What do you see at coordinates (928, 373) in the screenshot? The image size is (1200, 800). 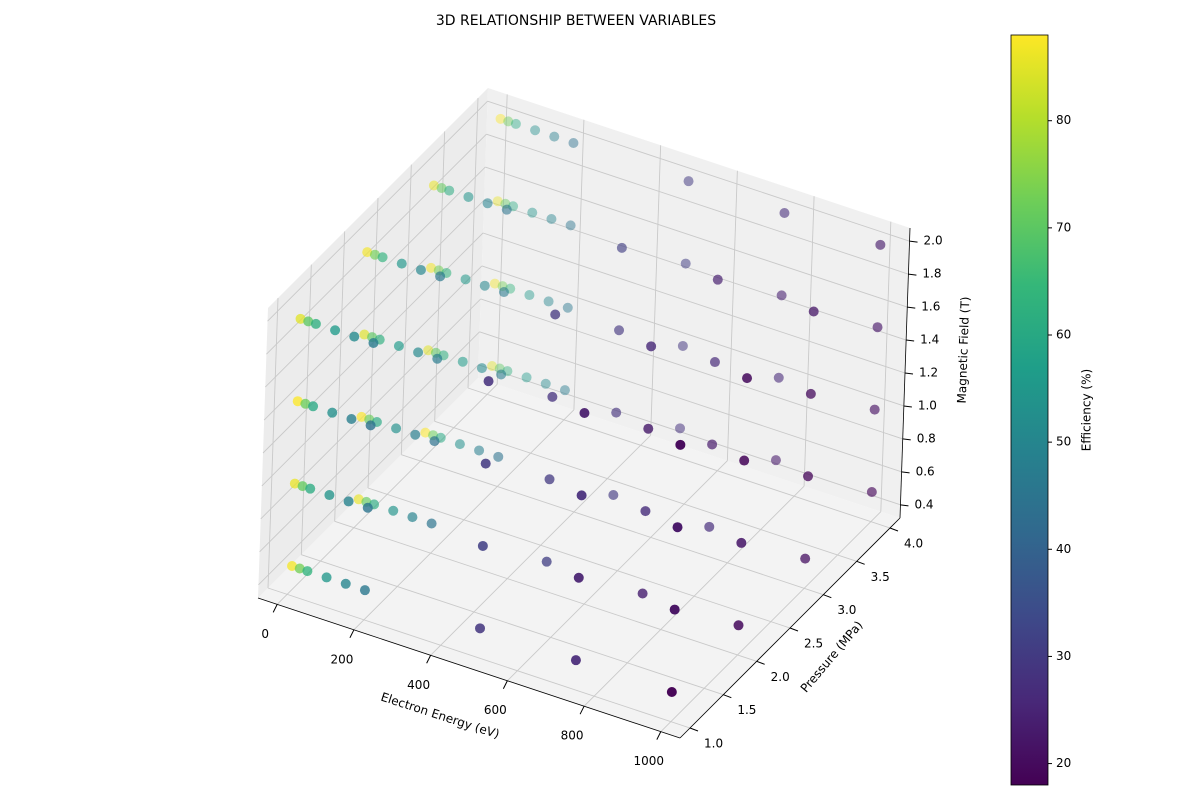 I see `z-tick-label: 1.2` at bounding box center [928, 373].